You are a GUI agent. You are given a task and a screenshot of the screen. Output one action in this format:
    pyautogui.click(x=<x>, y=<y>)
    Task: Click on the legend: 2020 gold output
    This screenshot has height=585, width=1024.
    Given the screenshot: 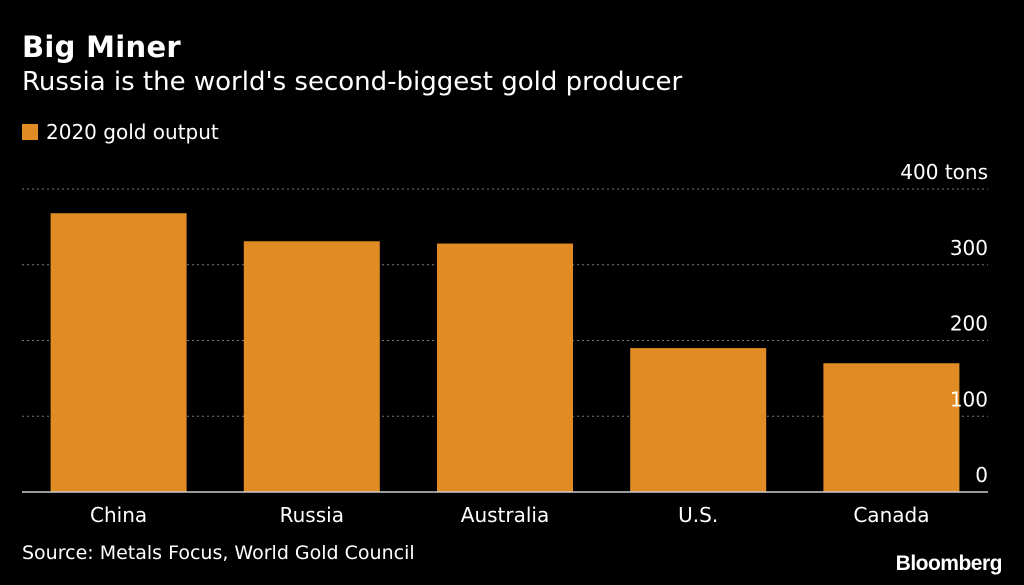 What is the action you would take?
    pyautogui.click(x=120, y=132)
    